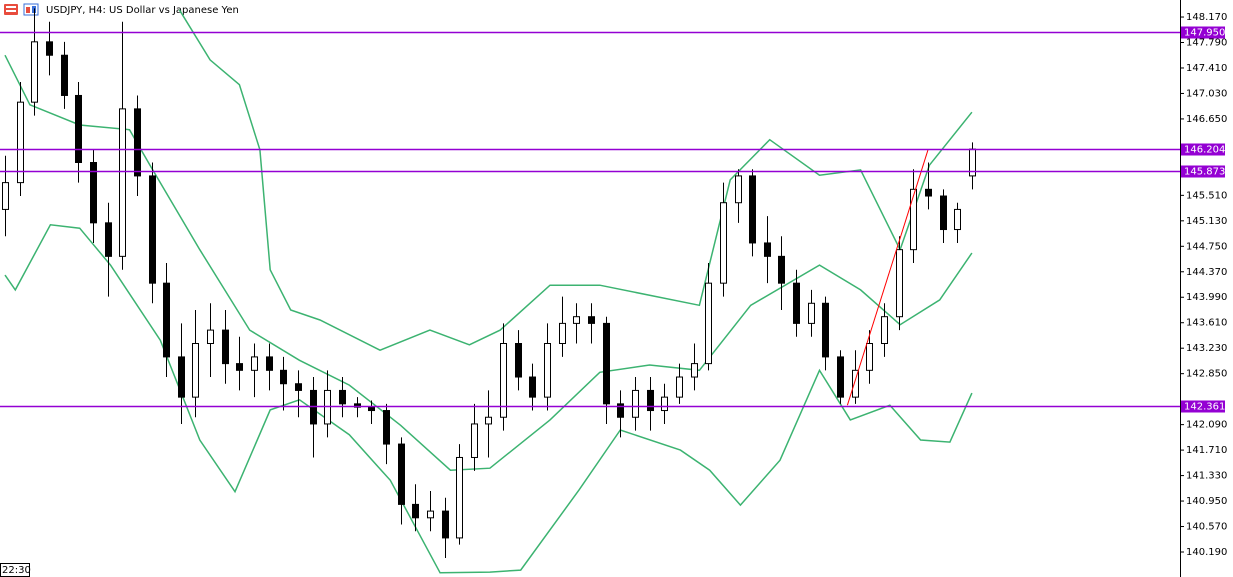 This screenshot has width=1233, height=577. What do you see at coordinates (1206, 501) in the screenshot?
I see `y-tick-label: 140.950` at bounding box center [1206, 501].